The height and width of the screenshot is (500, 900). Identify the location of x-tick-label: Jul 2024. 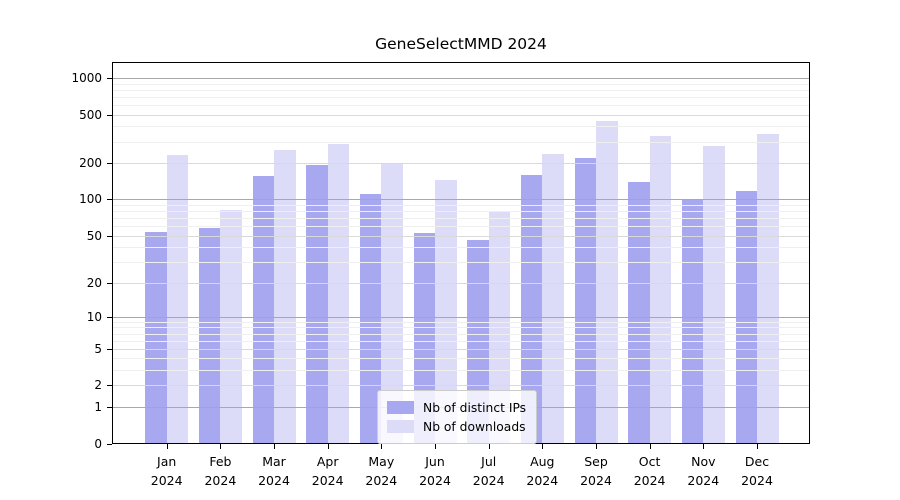
(488, 471).